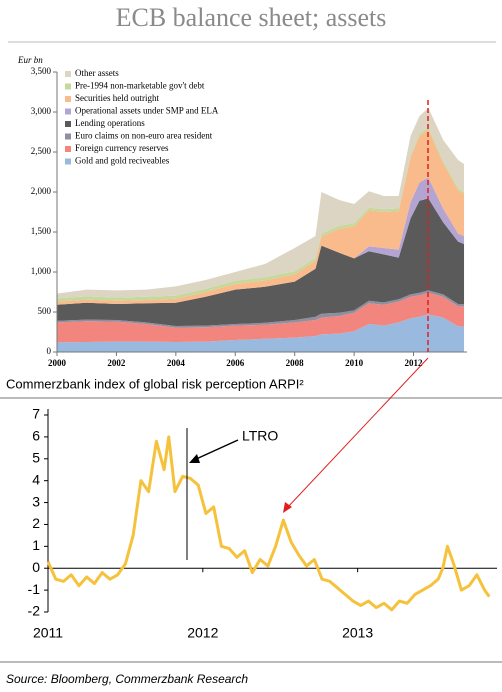 This screenshot has width=502, height=692. What do you see at coordinates (176, 363) in the screenshot?
I see `x-tick-label: 2004` at bounding box center [176, 363].